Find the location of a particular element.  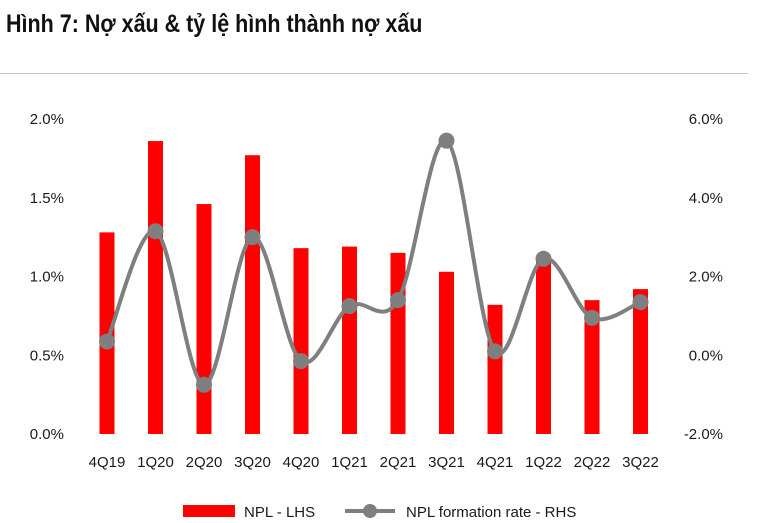

x-axis-tick-label: 3Q22 is located at coordinates (640, 462).